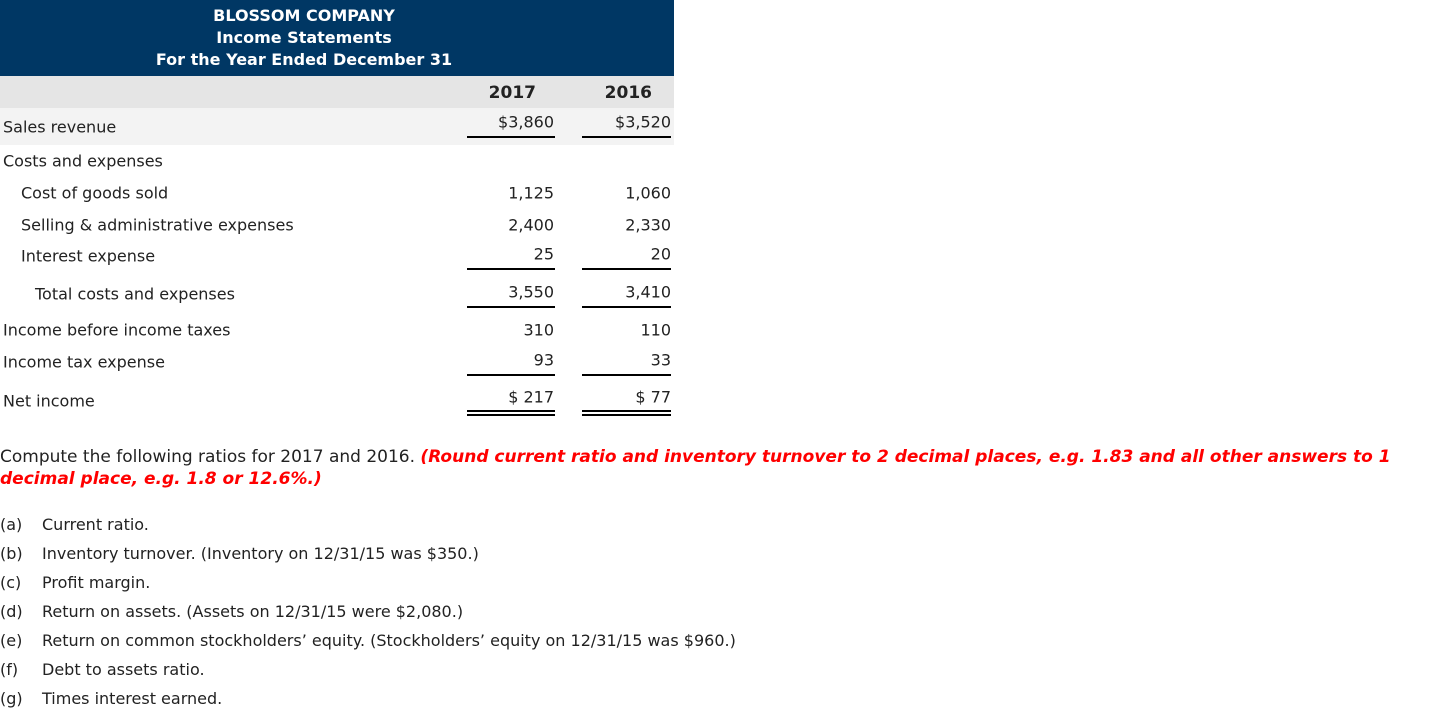 This screenshot has height=718, width=1433. What do you see at coordinates (88, 256) in the screenshot?
I see `row-label: Interest expense` at bounding box center [88, 256].